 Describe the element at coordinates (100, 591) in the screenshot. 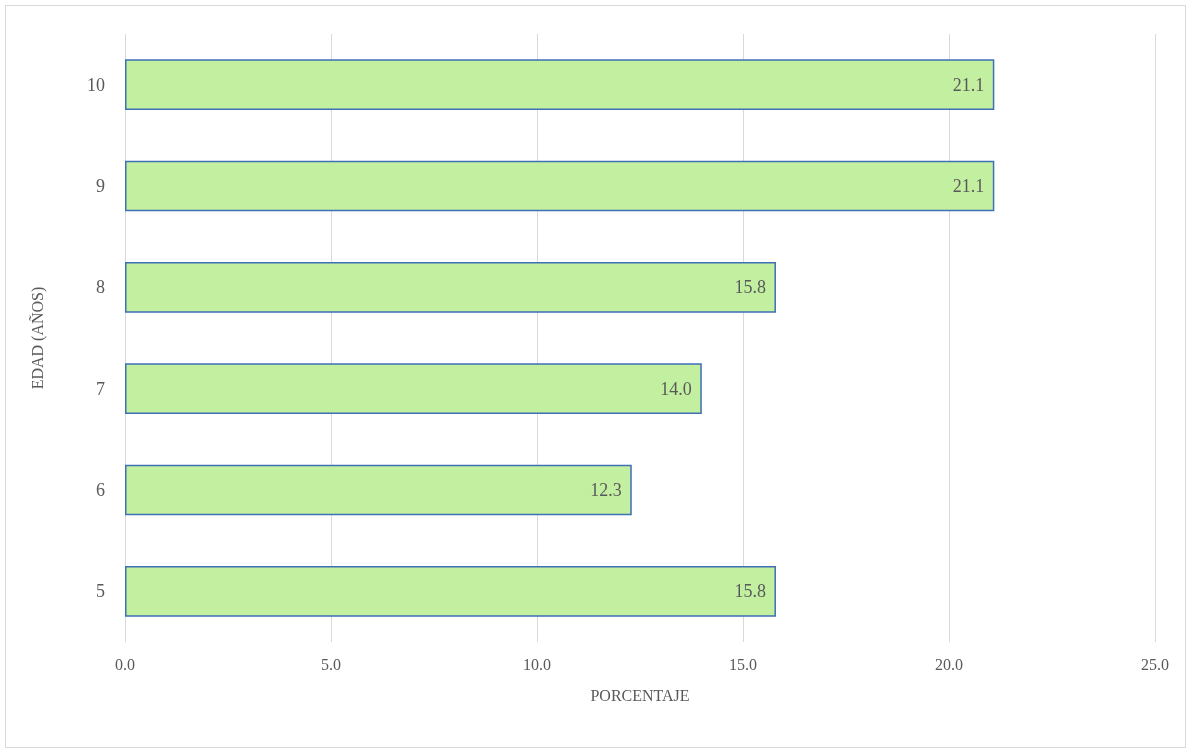

I see `y-tick-label: 5` at that location.